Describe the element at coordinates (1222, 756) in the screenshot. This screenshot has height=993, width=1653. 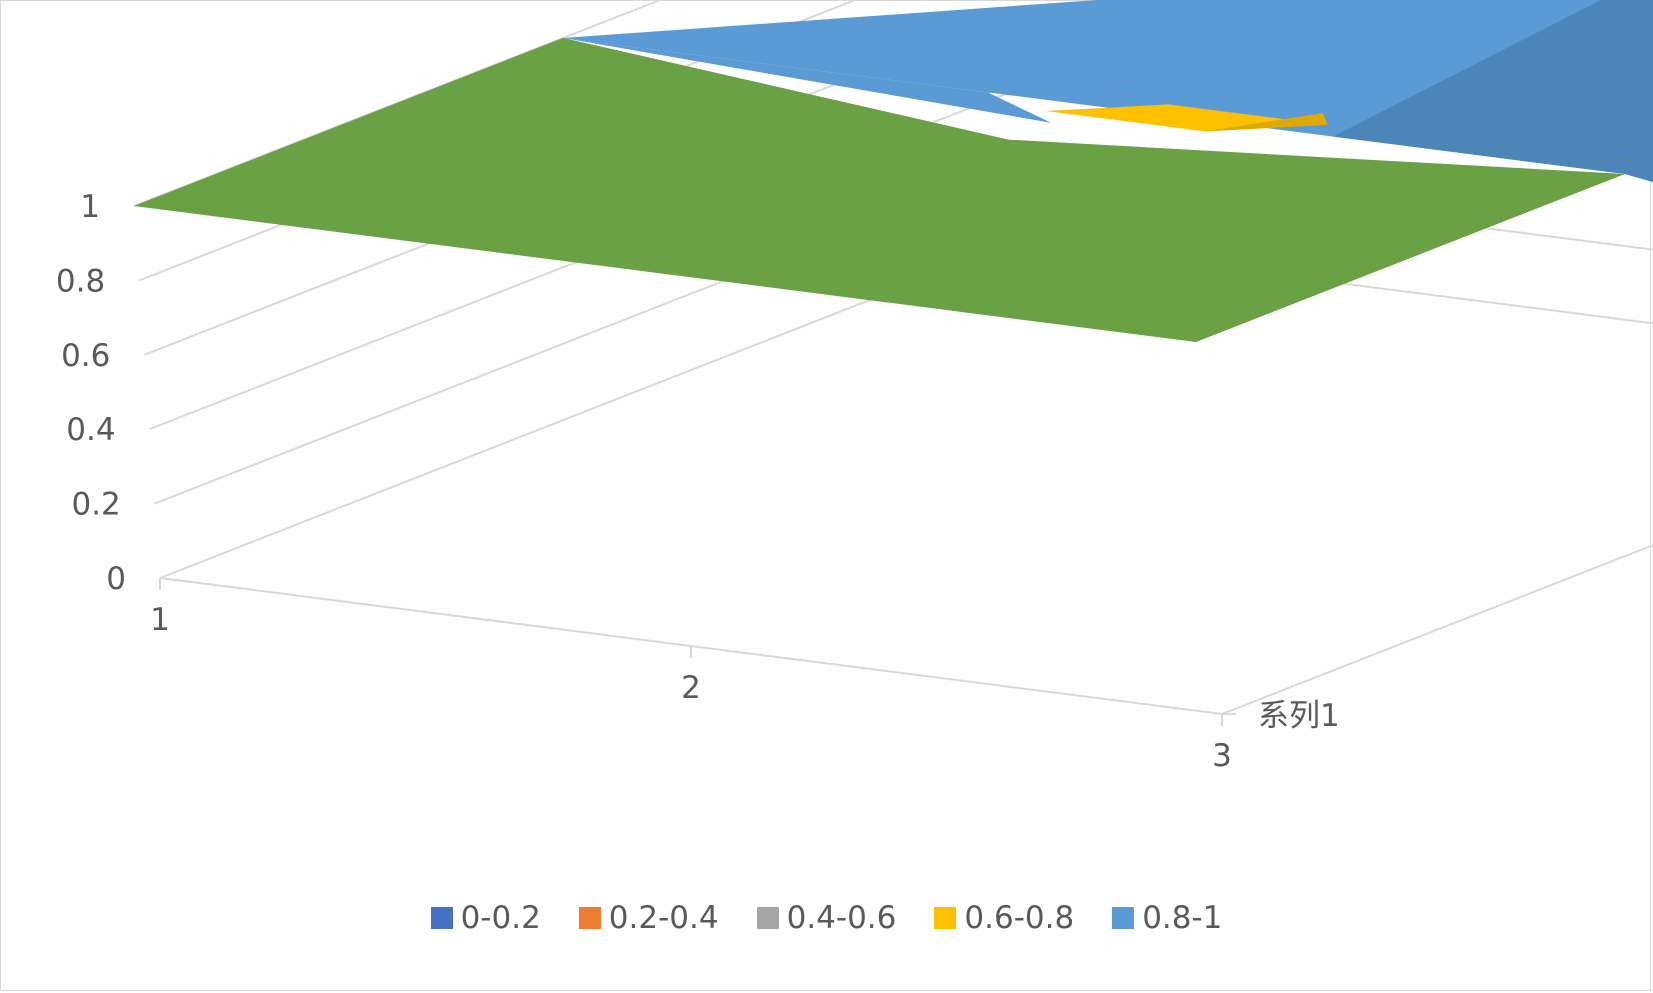
I see `x-tick-label: 3` at that location.